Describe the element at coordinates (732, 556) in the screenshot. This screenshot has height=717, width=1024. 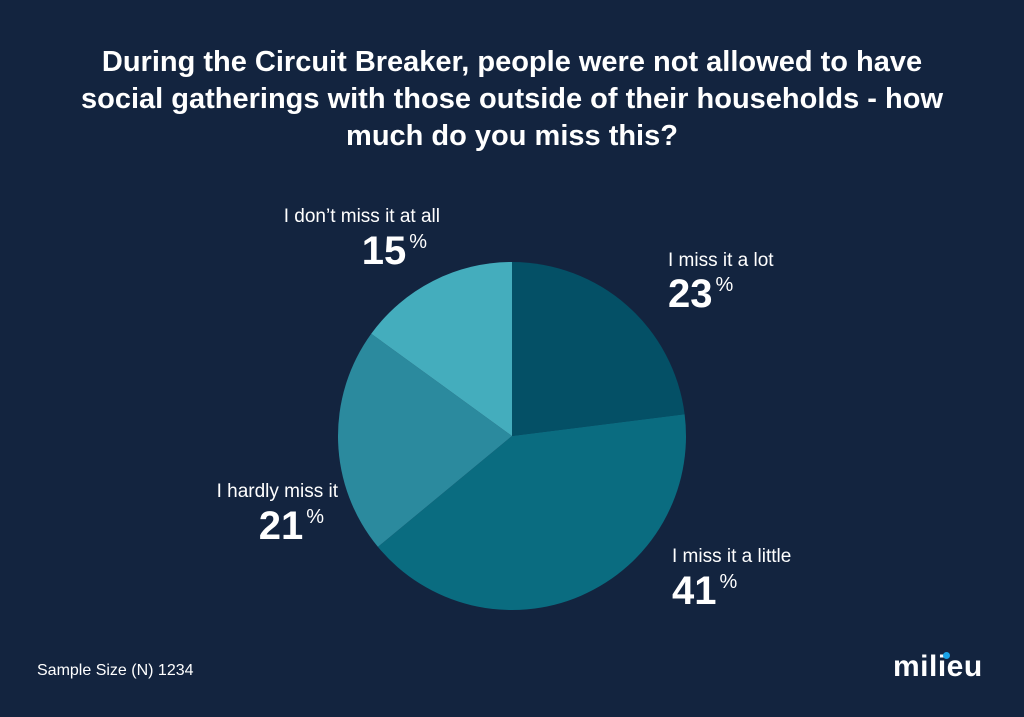
I see `slice-label-1: I miss it a little` at that location.